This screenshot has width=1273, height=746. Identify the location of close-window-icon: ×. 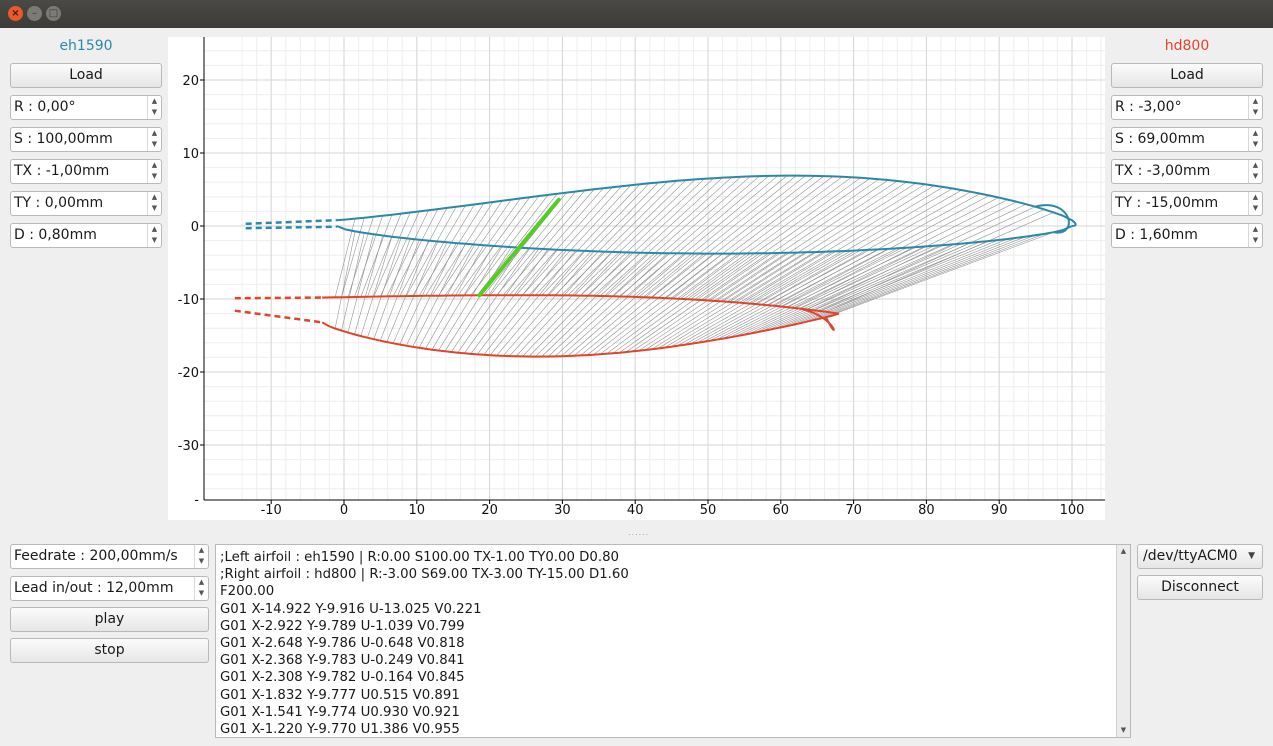
(15, 13).